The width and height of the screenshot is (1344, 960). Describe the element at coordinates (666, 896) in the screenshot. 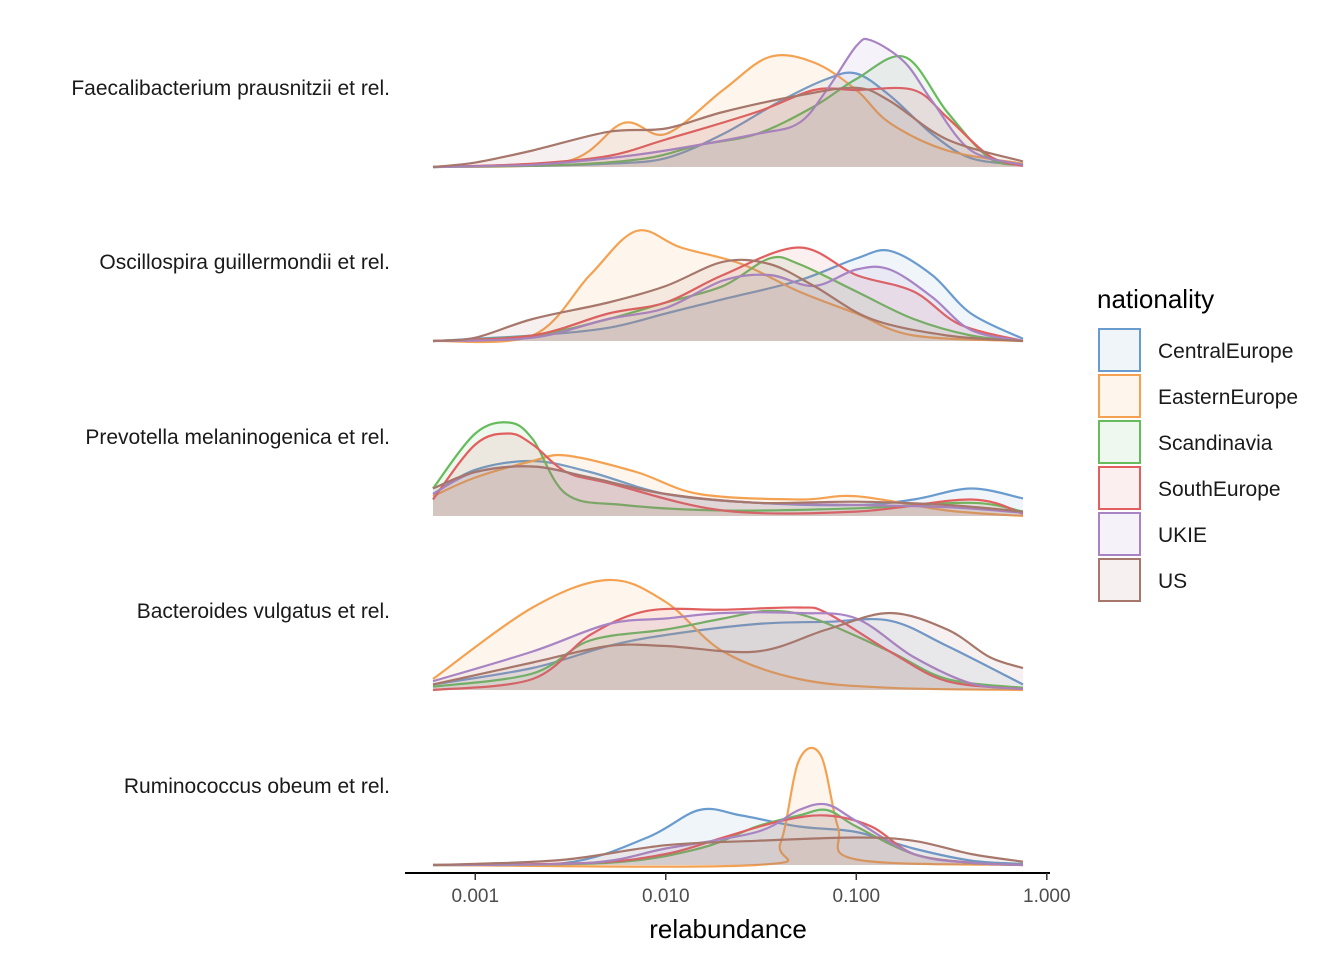

I see `x-tick-label: 0.010` at that location.